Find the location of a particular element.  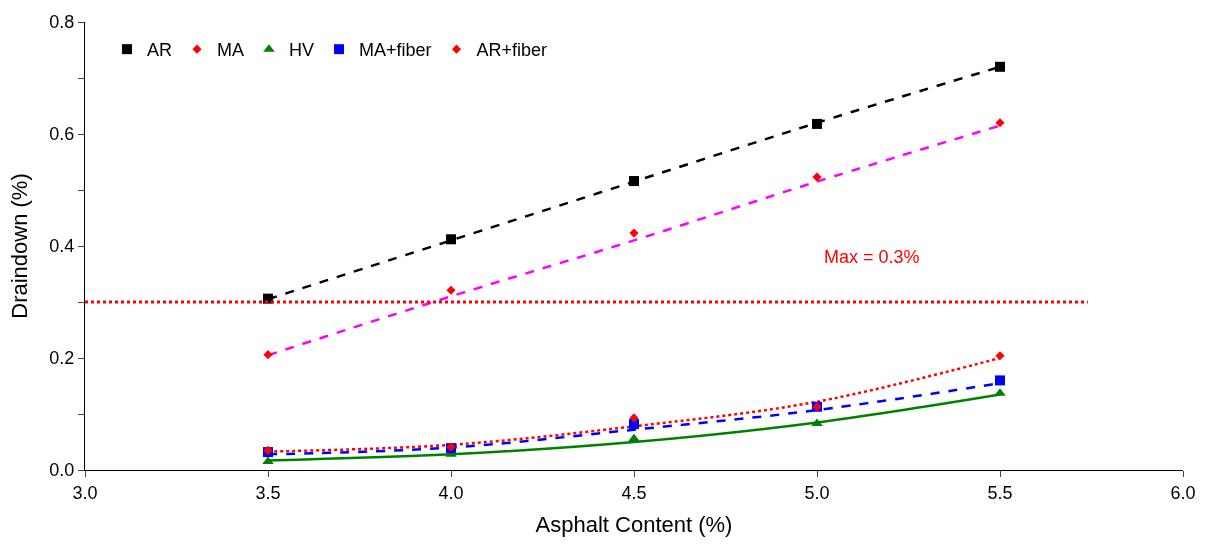

x-tick-label: 5.5 is located at coordinates (1000, 492).